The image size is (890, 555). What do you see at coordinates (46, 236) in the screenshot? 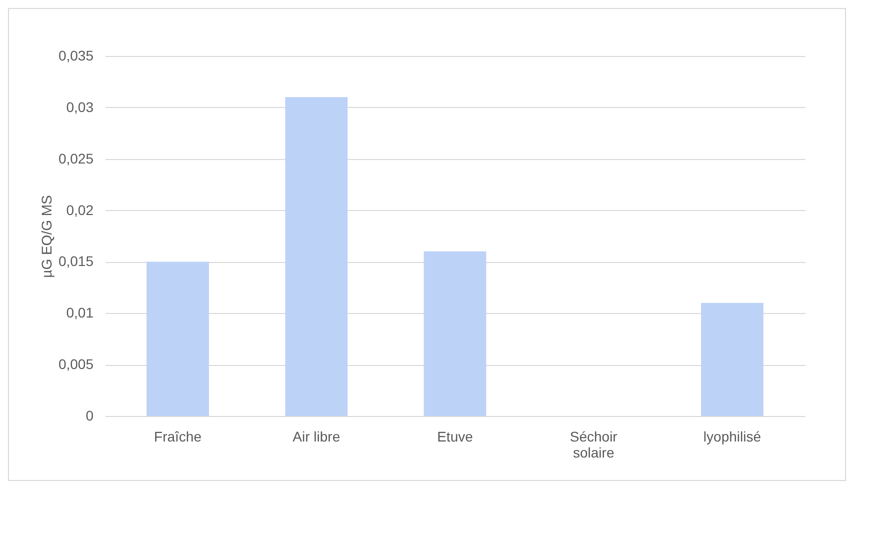
I see `y-axis-title: µG EQ/G MS` at bounding box center [46, 236].